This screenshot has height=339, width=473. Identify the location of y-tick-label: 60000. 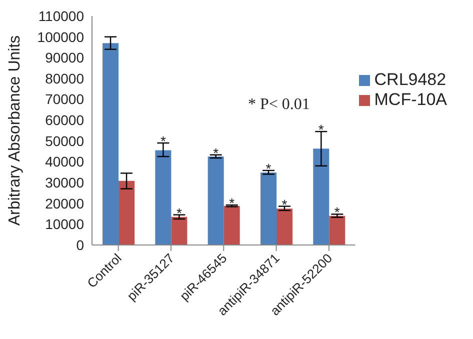
(64, 120).